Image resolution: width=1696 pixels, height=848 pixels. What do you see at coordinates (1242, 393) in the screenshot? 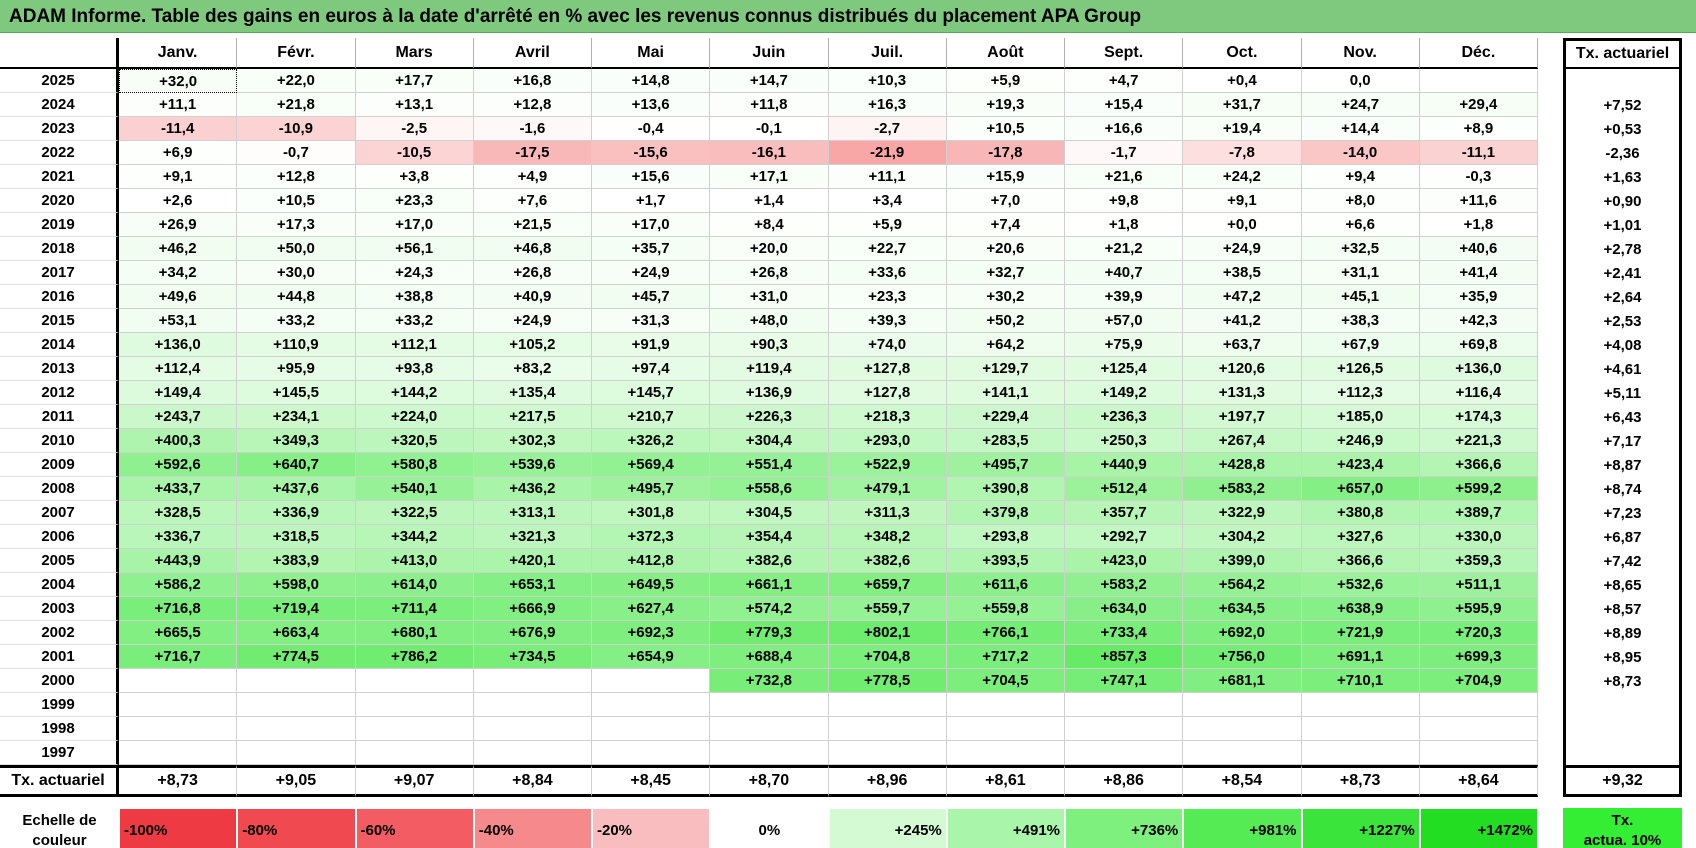
I see `value-cell: +131,3` at bounding box center [1242, 393].